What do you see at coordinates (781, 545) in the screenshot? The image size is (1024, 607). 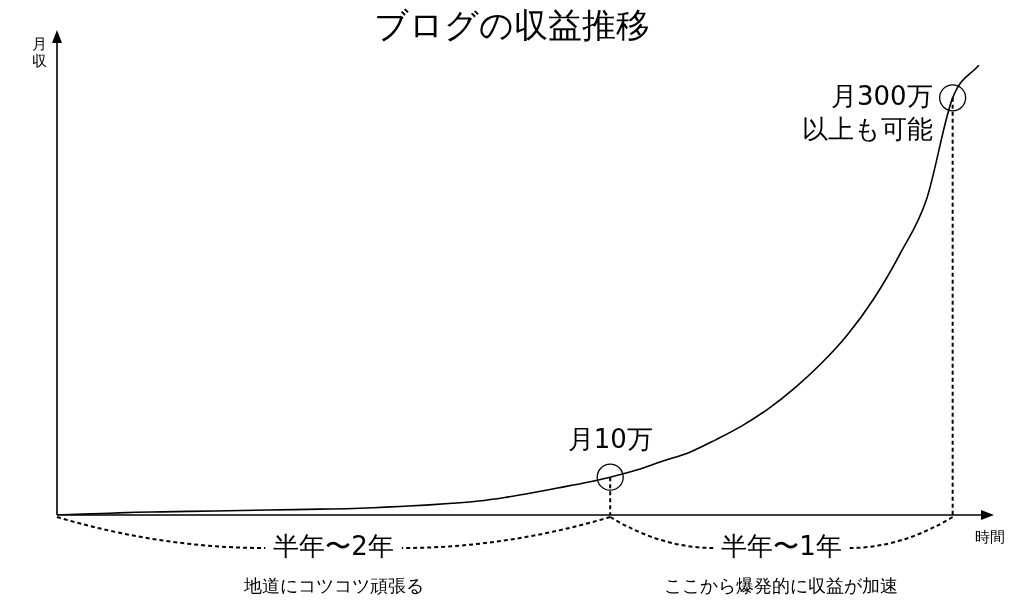 I see `text: 半年〜1年` at bounding box center [781, 545].